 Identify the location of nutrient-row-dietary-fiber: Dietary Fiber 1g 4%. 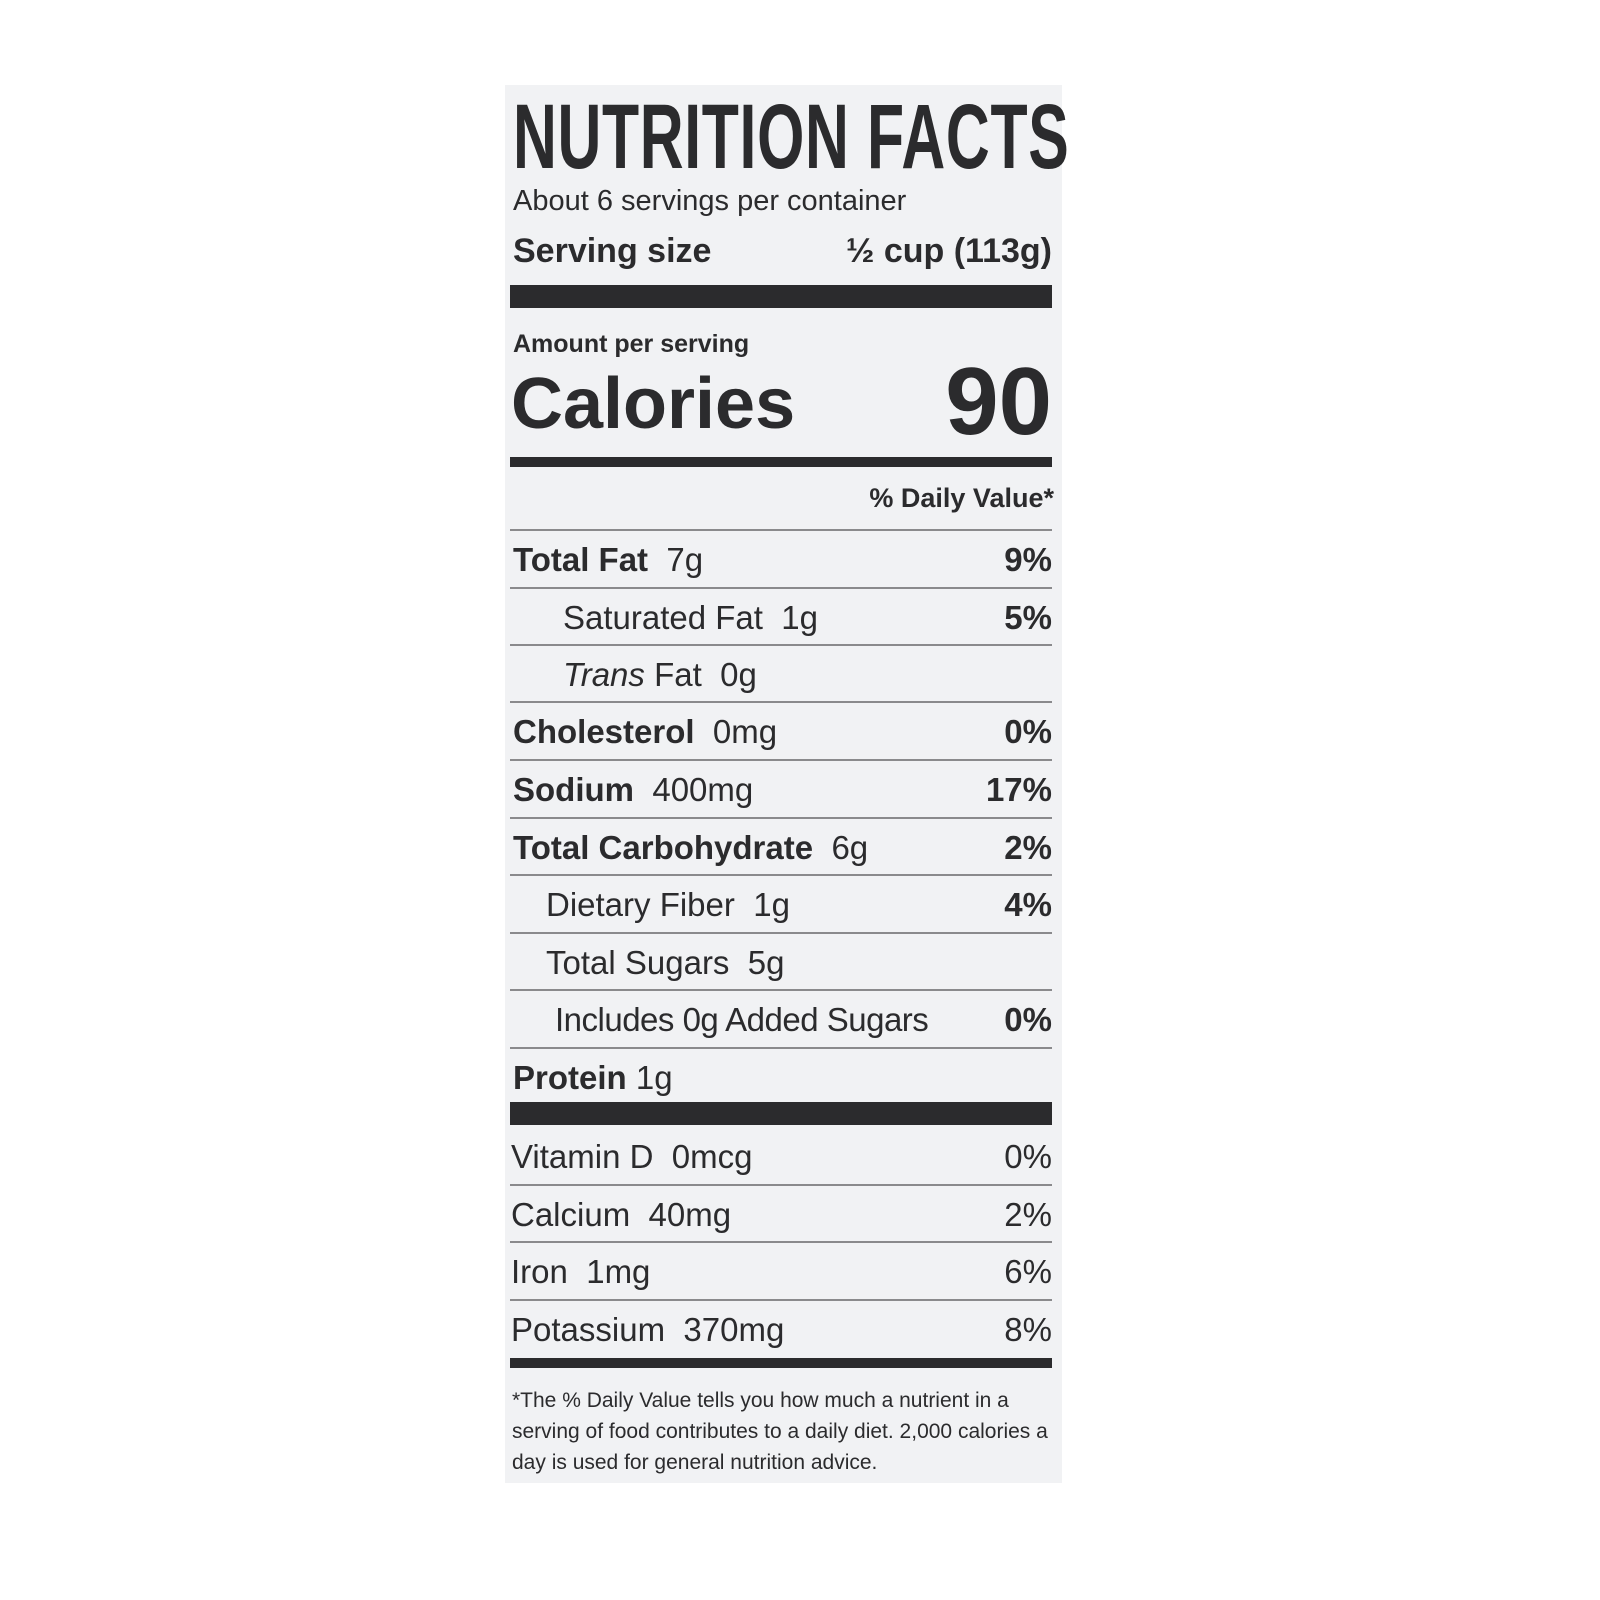
(778, 904).